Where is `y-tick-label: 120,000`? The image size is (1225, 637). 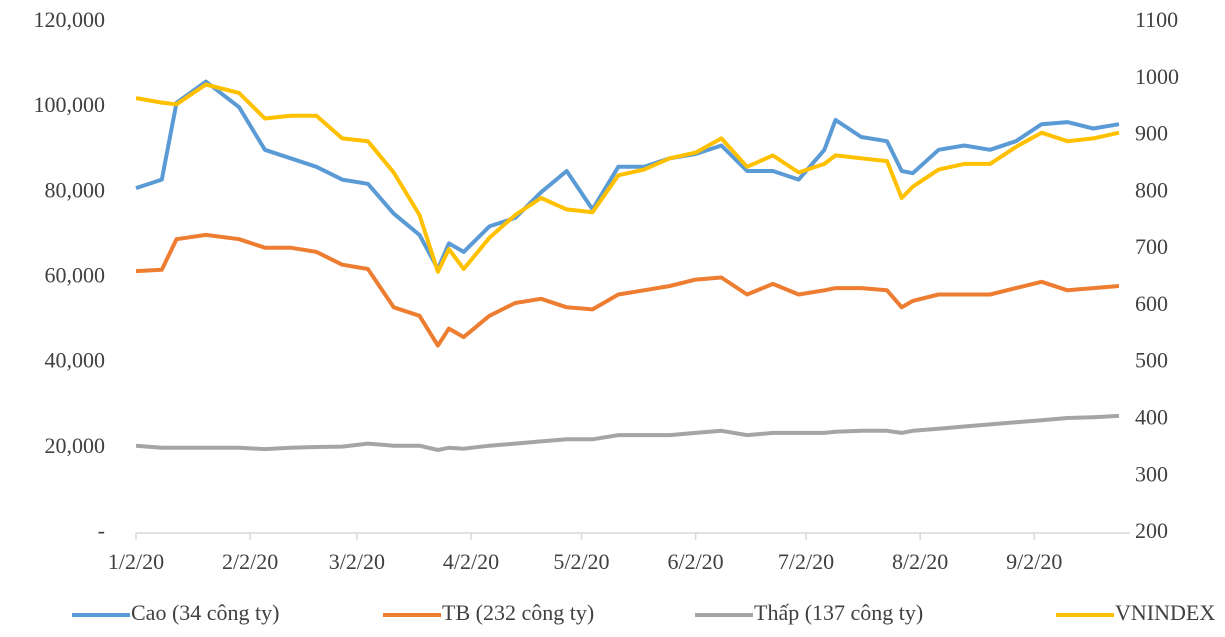 y-tick-label: 120,000 is located at coordinates (70, 19).